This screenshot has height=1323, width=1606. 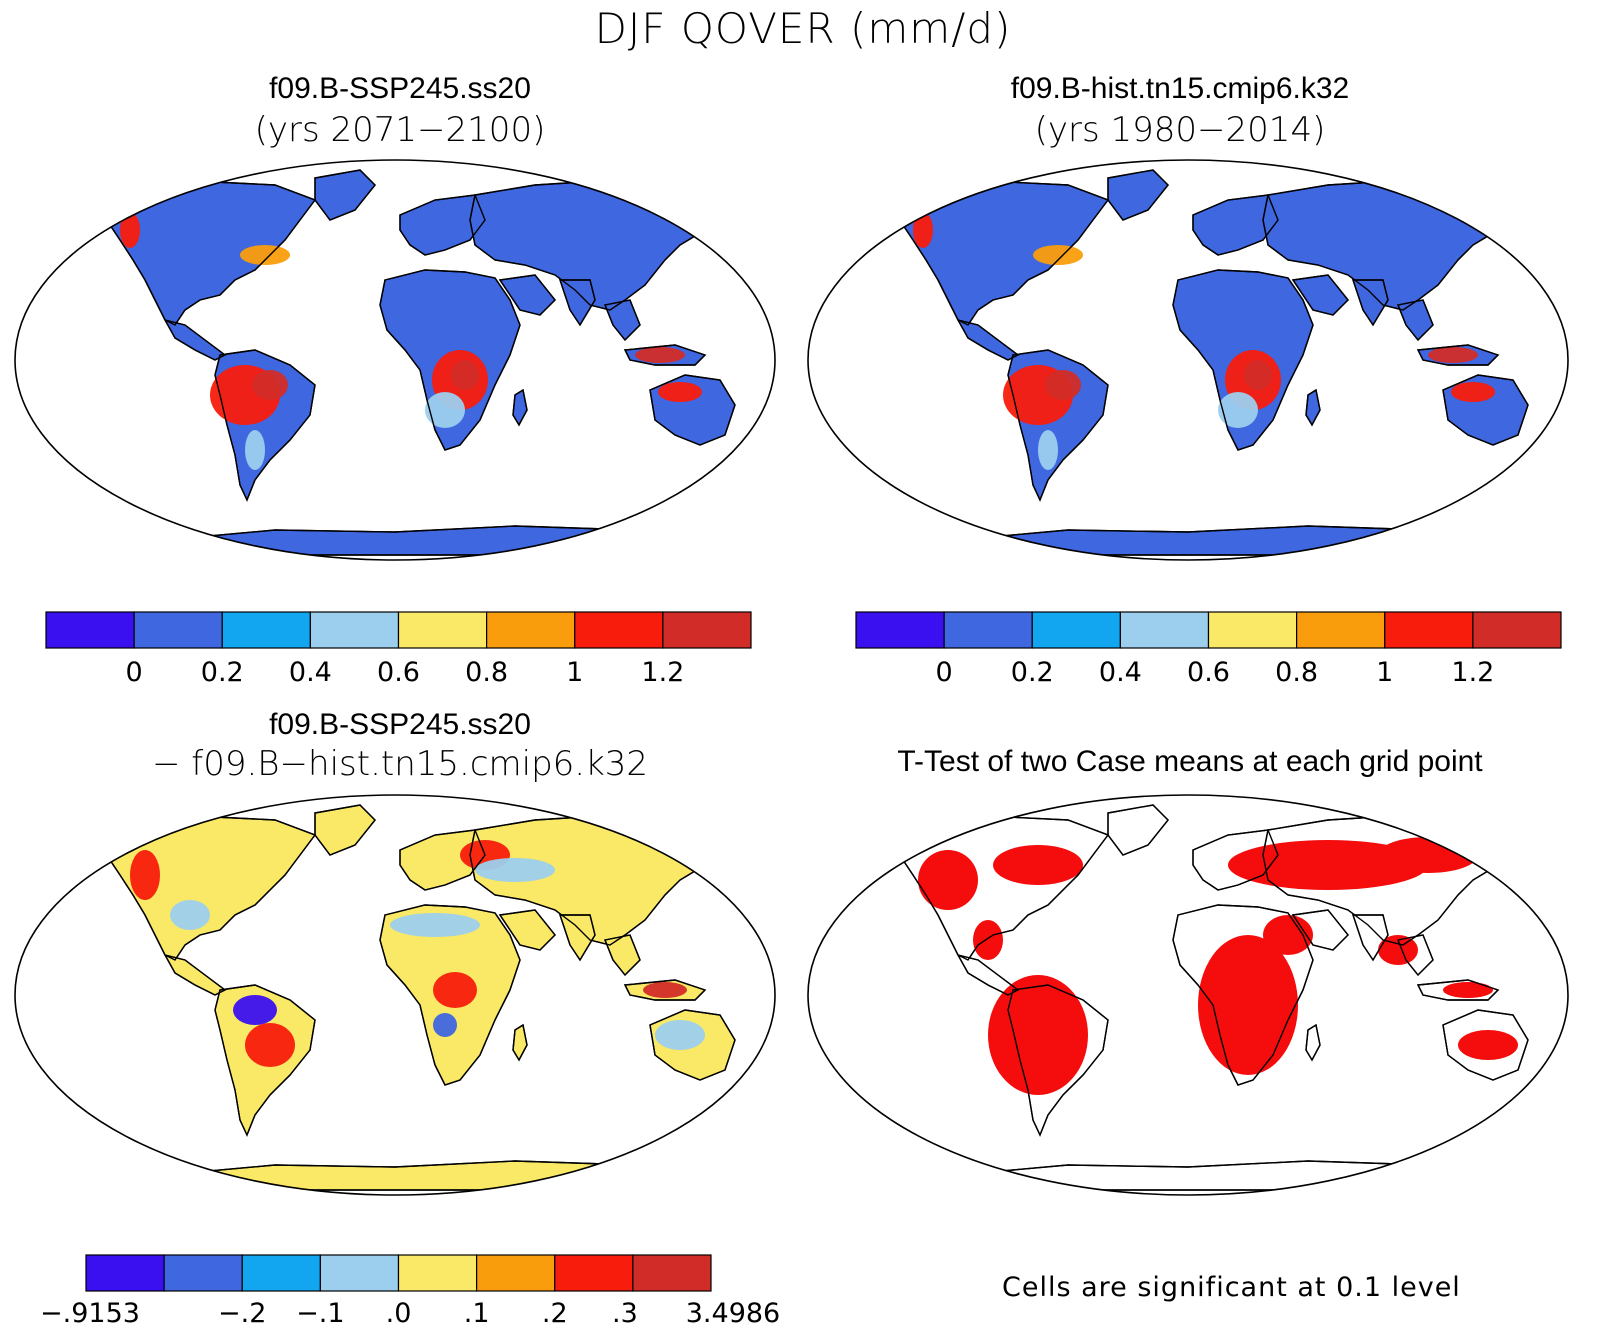 I want to click on colorbar-tick-label: −.1, so click(x=320, y=1310).